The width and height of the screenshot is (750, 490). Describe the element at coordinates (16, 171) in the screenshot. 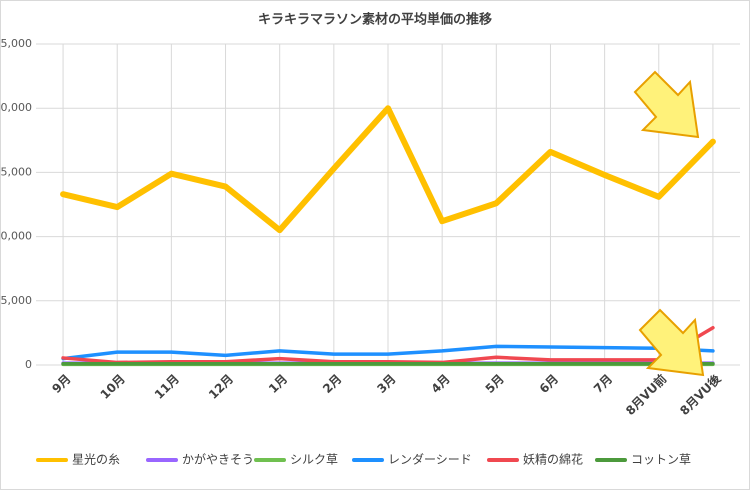

I see `y-tick-label: 15,000` at that location.